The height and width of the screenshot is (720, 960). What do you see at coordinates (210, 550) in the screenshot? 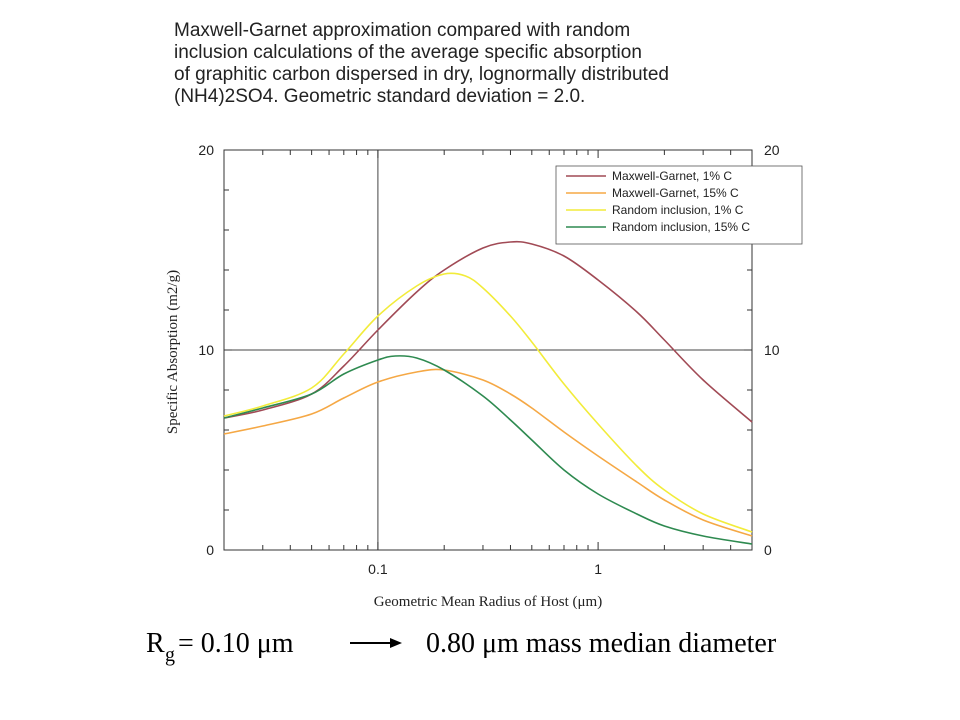
I see `y-tick-label-left: 0` at bounding box center [210, 550].